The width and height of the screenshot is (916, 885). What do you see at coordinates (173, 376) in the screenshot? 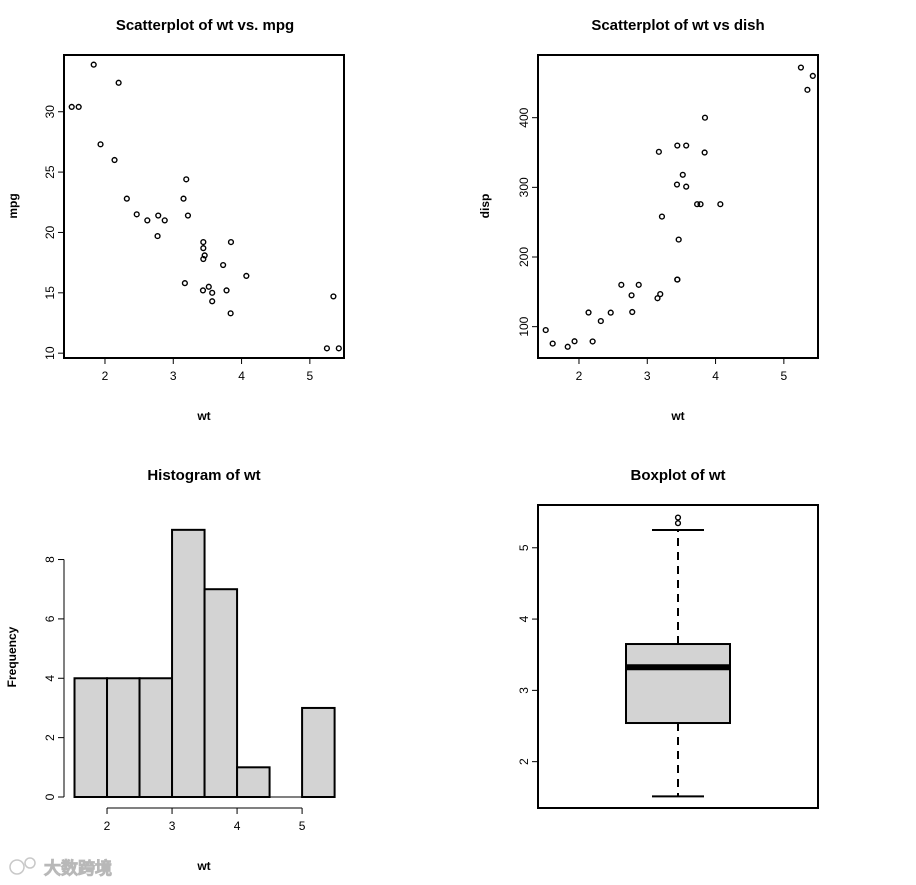
I see `x-tick-label: 3` at bounding box center [173, 376].